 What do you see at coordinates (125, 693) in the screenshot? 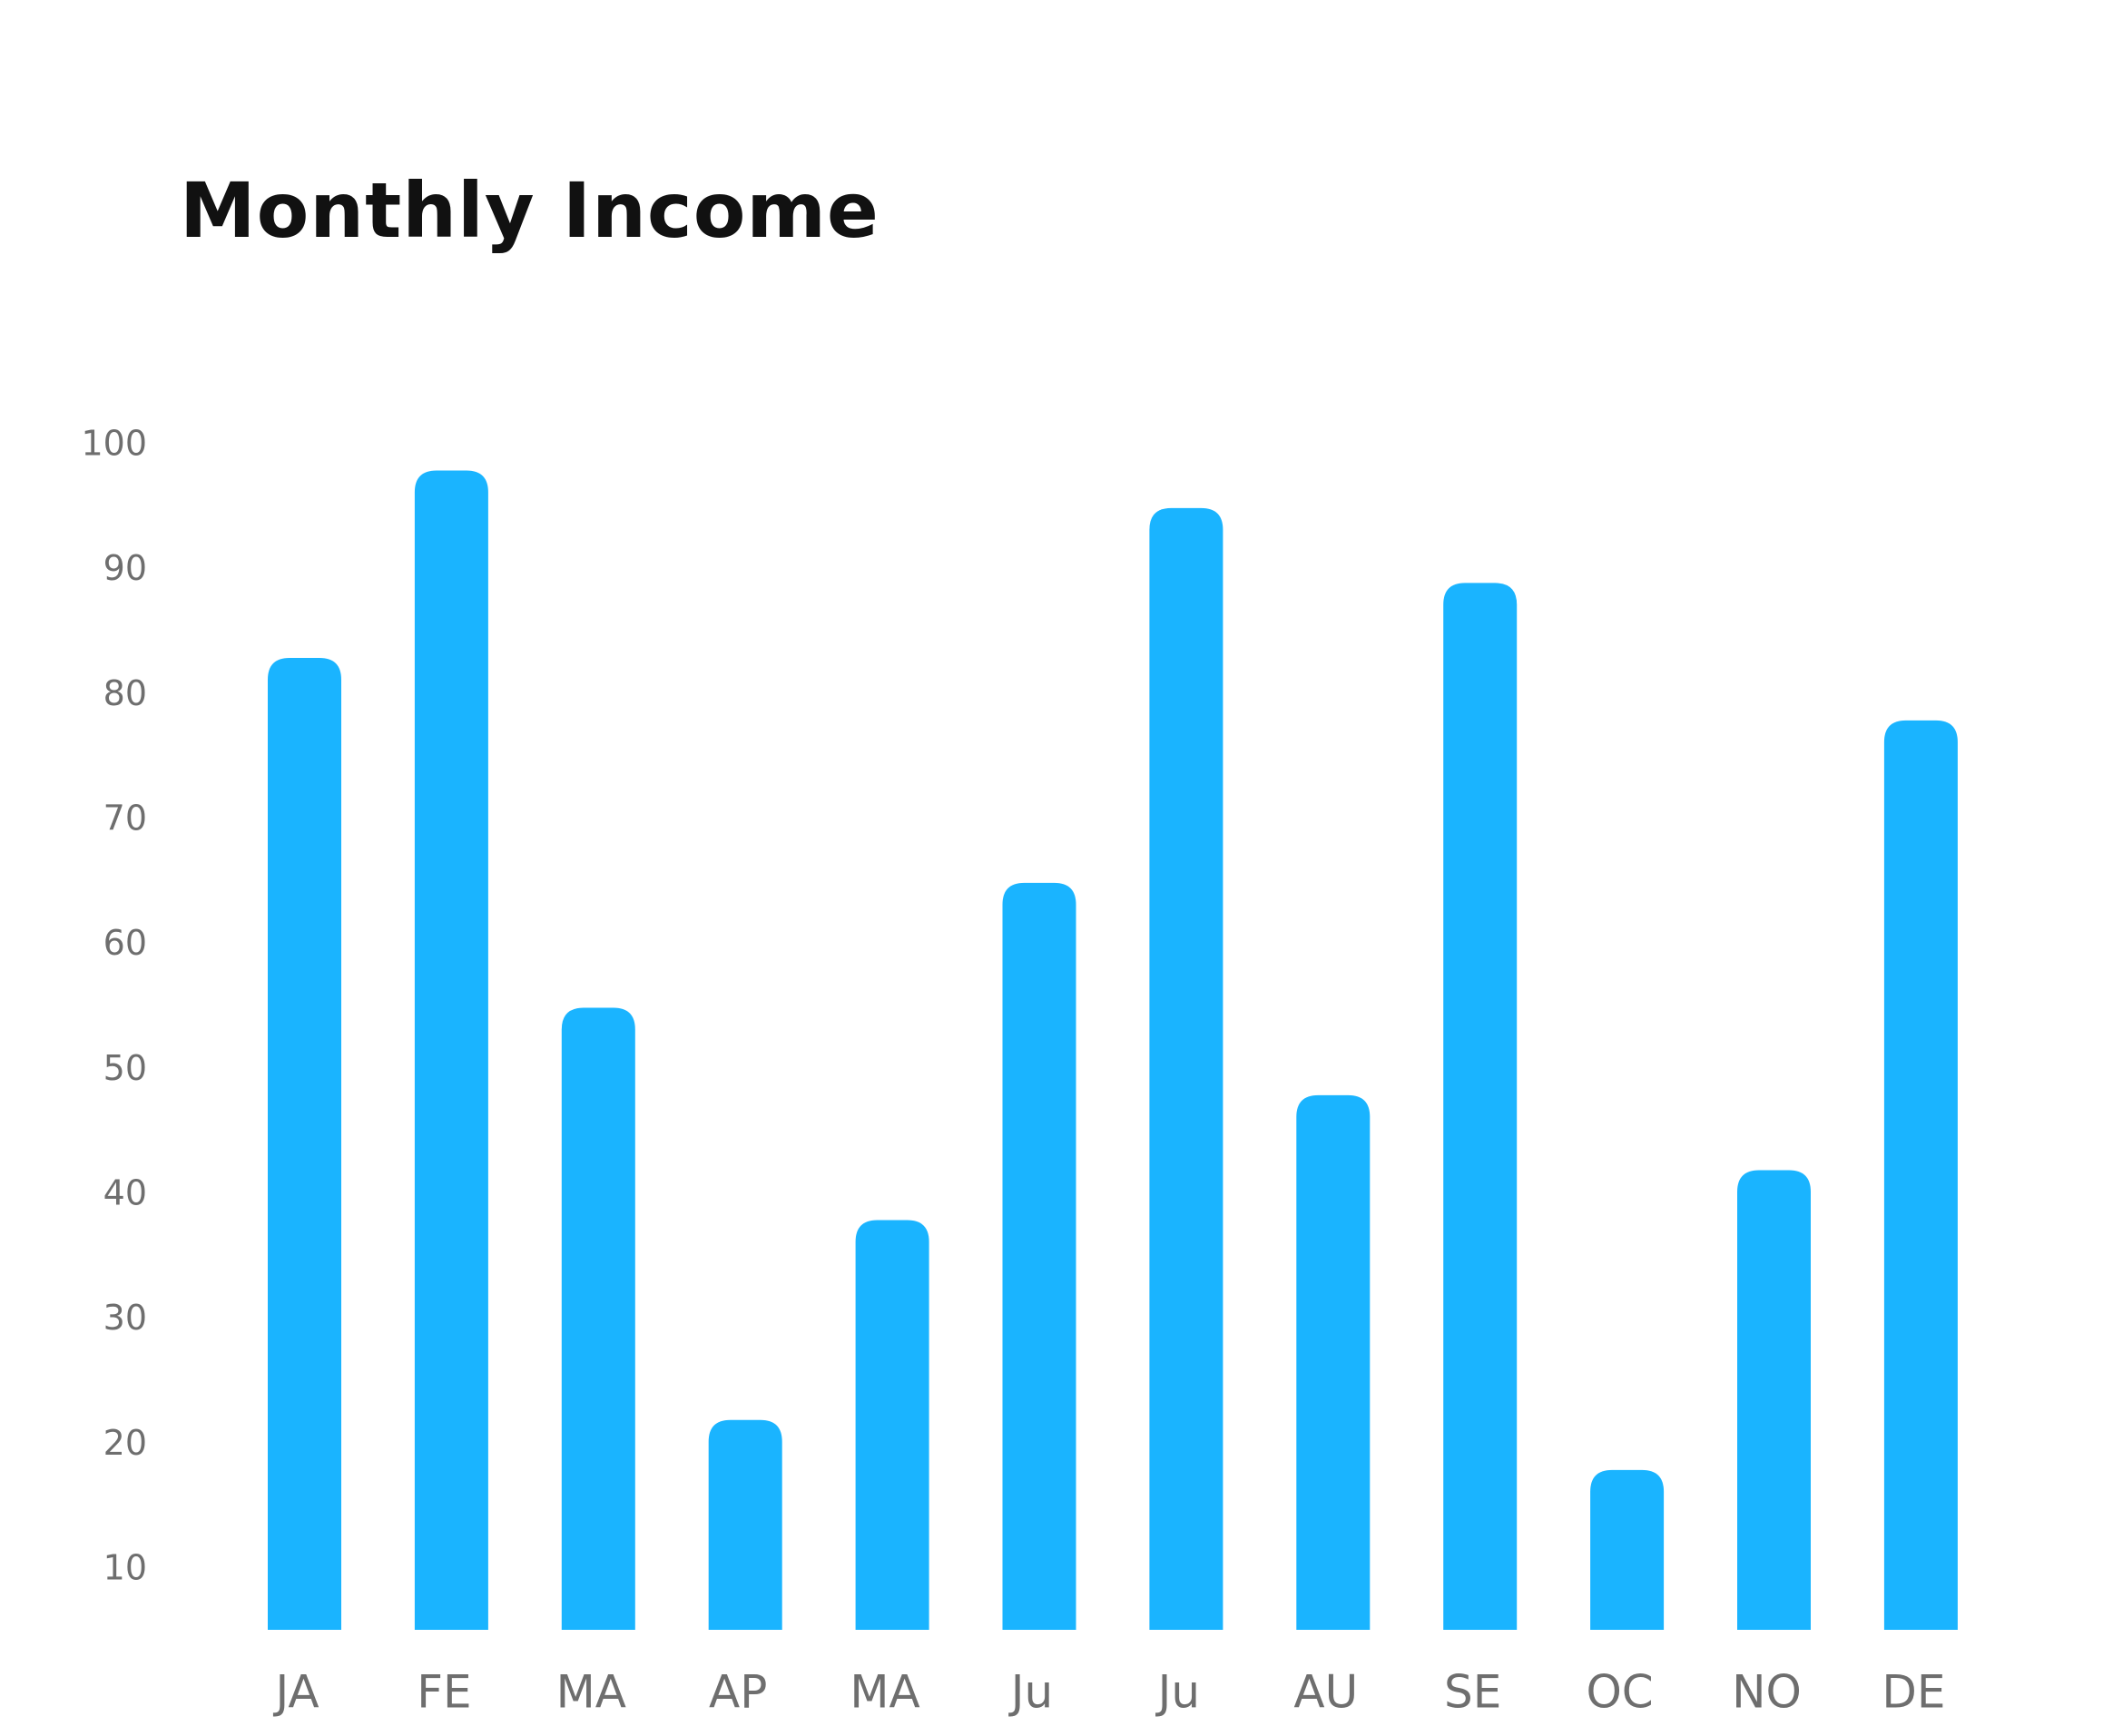
I see `y-tick-label: 80` at bounding box center [125, 693].